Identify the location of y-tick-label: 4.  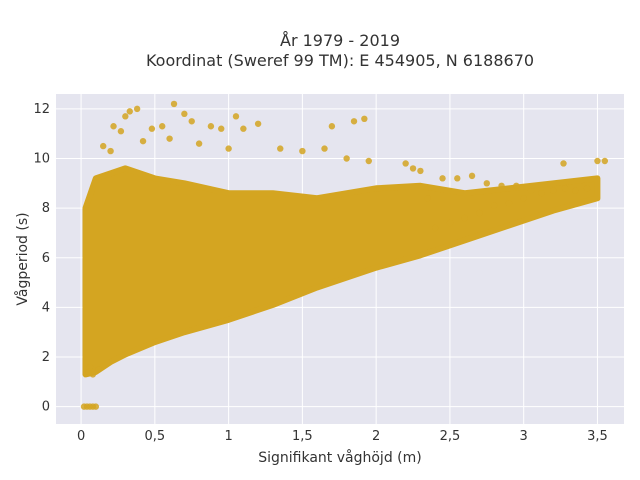
(46, 307).